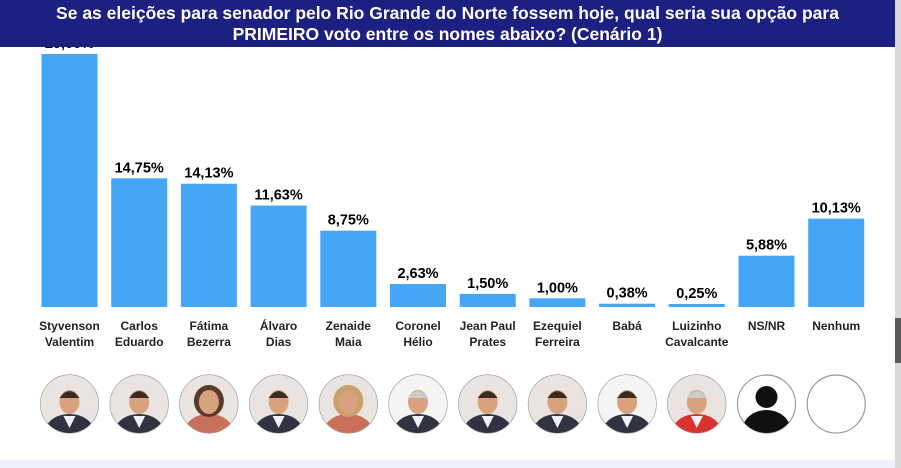  I want to click on bar-value-label-2: 14,13%, so click(208, 174).